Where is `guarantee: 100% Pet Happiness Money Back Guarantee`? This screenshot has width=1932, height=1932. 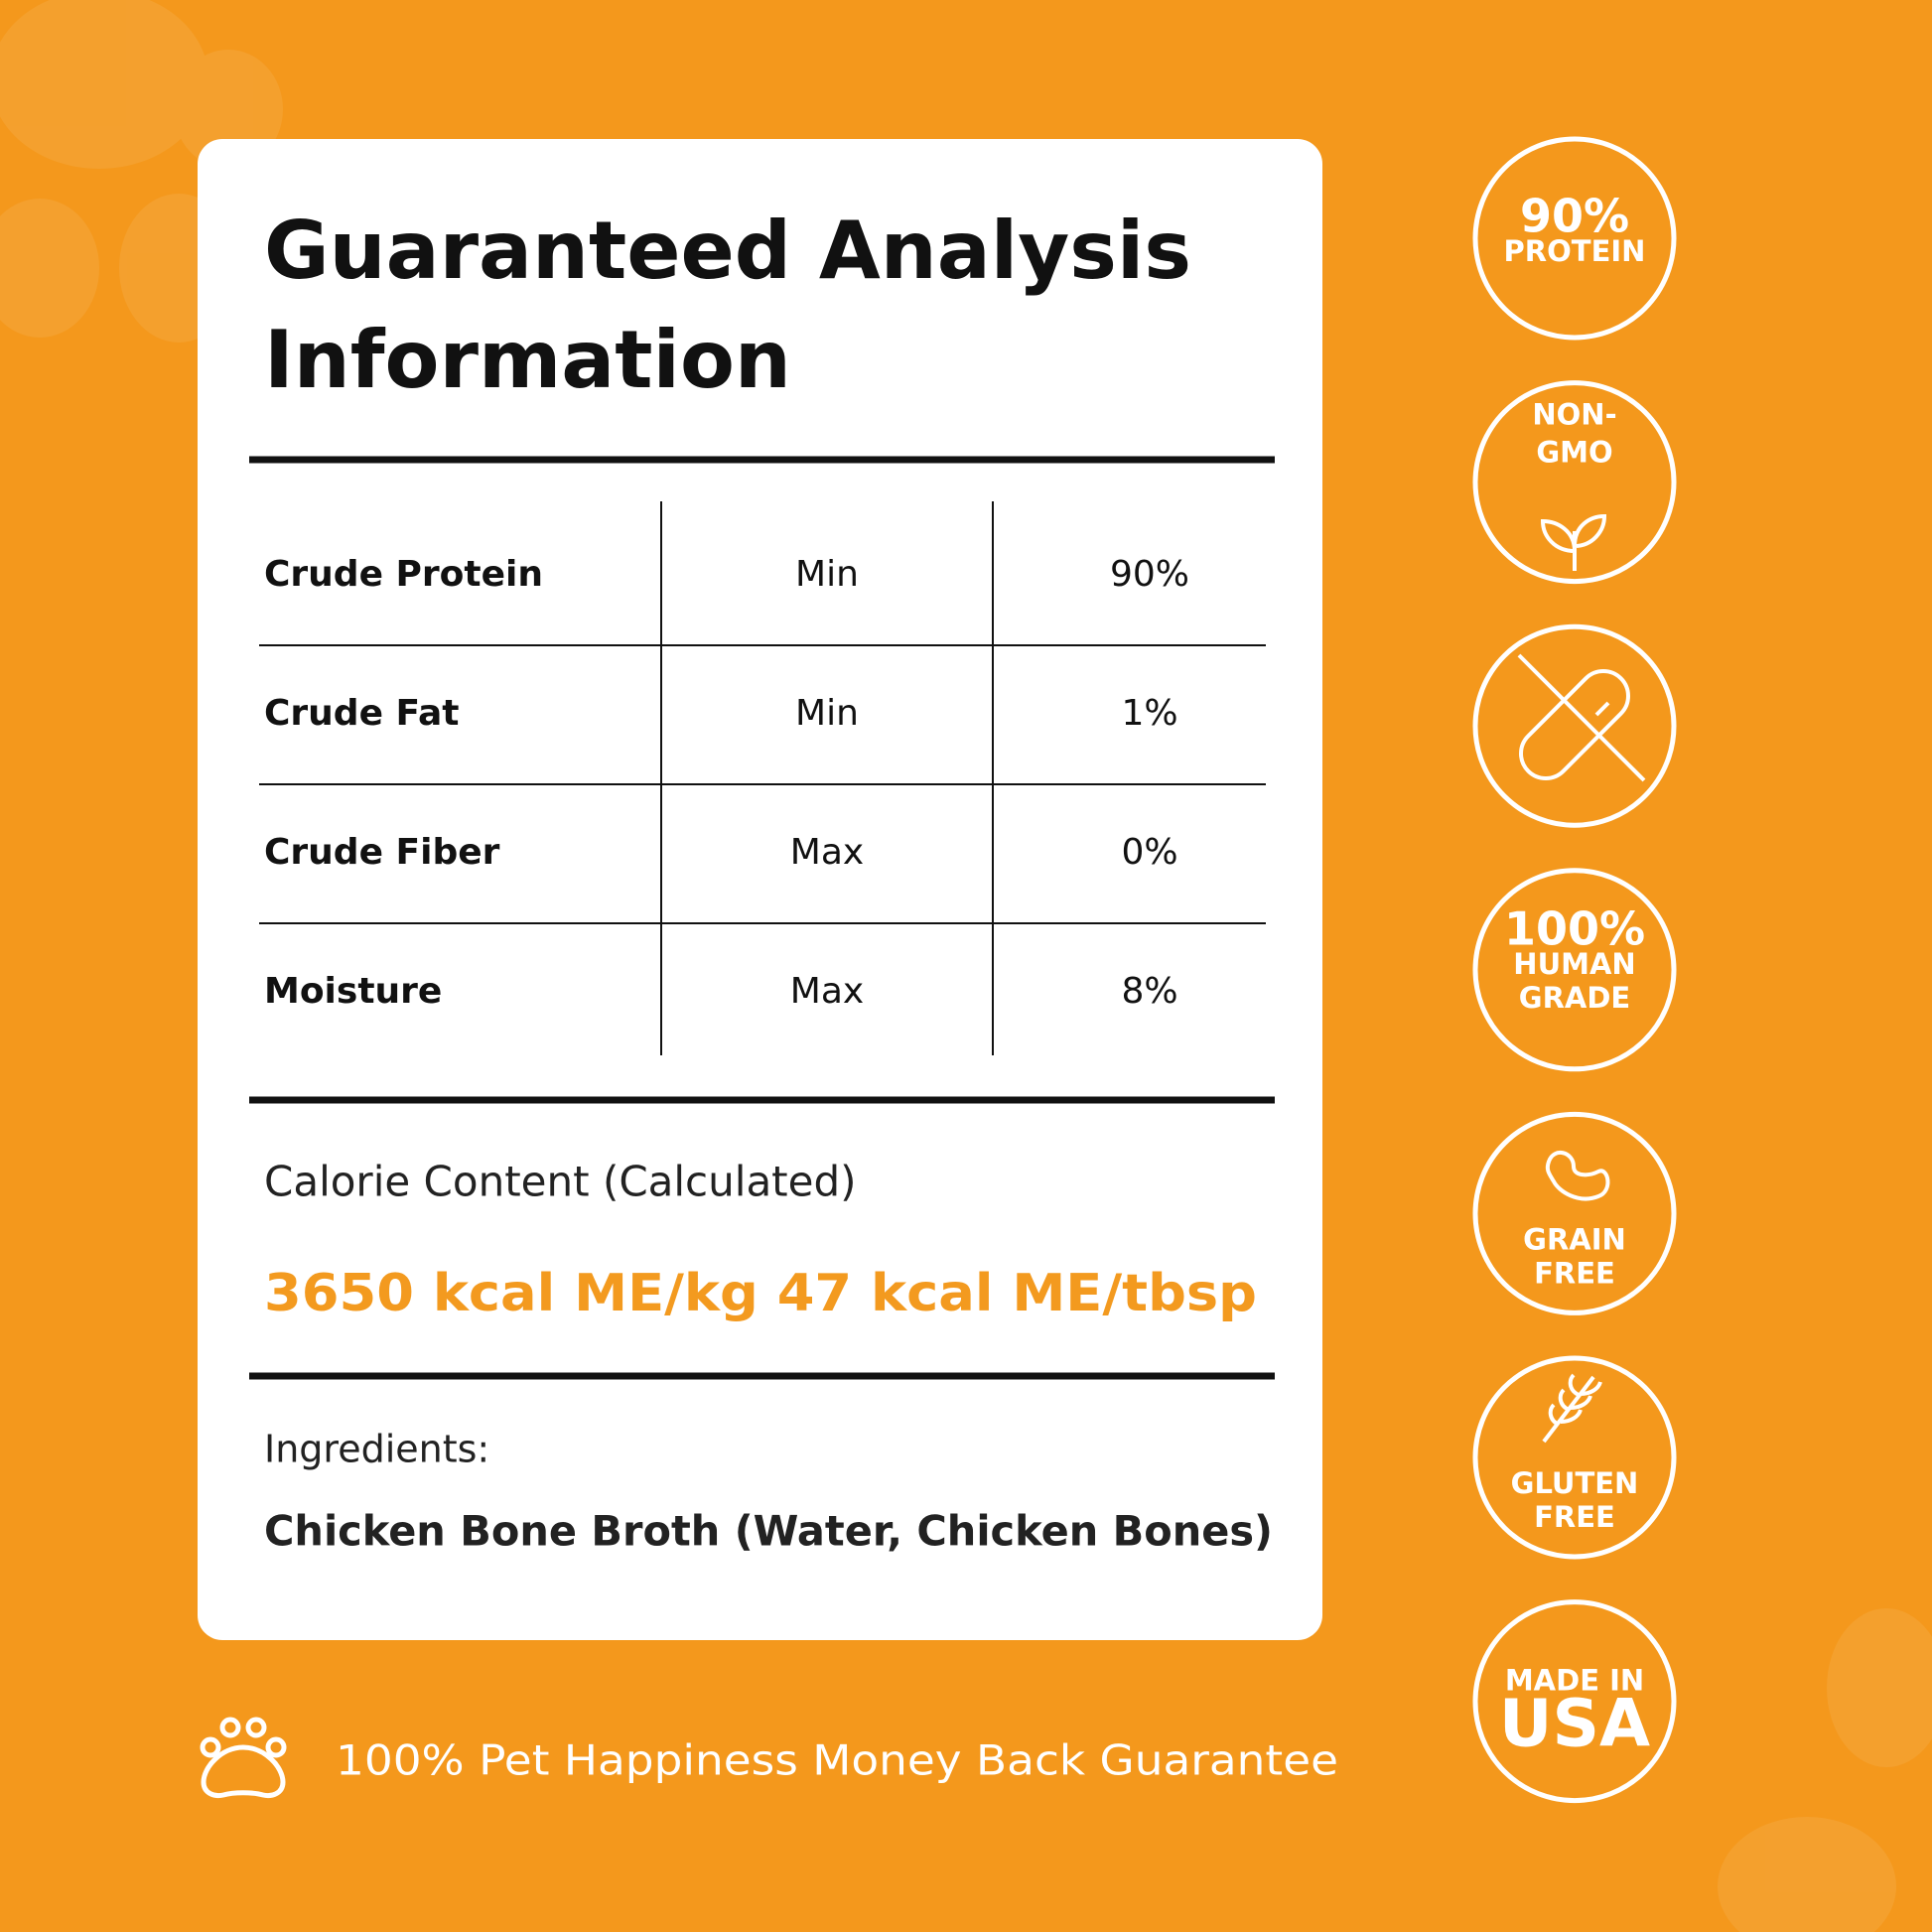
guarantee: 100% Pet Happiness Money Back Guarantee is located at coordinates (837, 1761).